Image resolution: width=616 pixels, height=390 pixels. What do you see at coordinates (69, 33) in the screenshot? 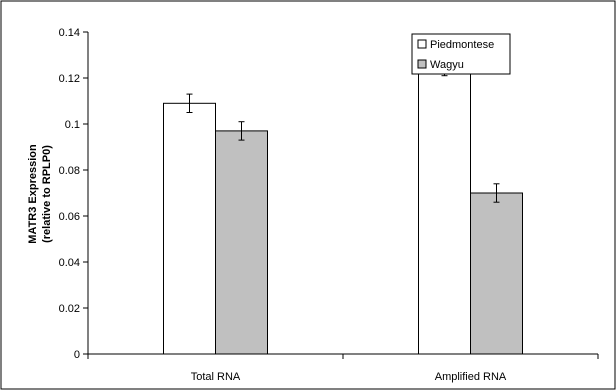
I see `y-tick-label: 0.14` at bounding box center [69, 33].